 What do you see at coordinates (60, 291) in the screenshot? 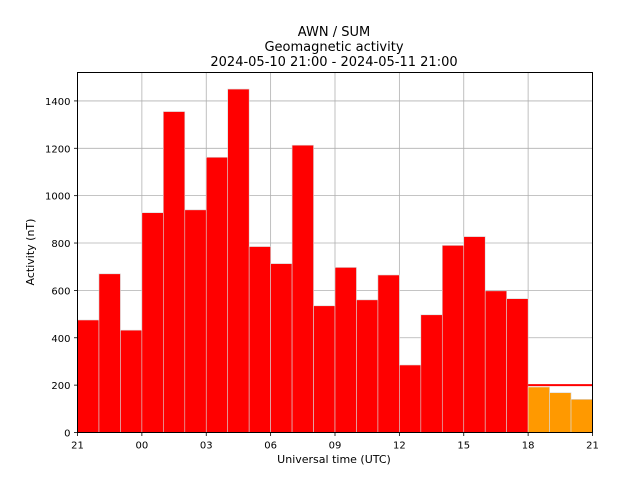
I see `y-tick-label: 600` at bounding box center [60, 291].